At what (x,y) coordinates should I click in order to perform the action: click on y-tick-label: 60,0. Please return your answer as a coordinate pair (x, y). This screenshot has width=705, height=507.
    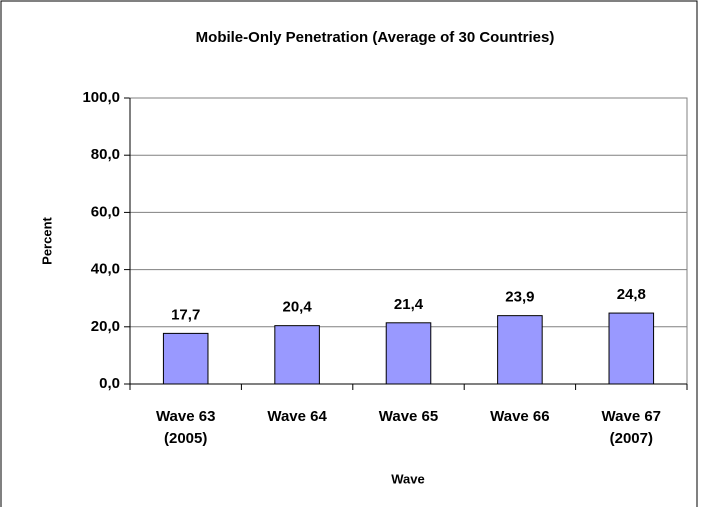
    Looking at the image, I should click on (105, 211).